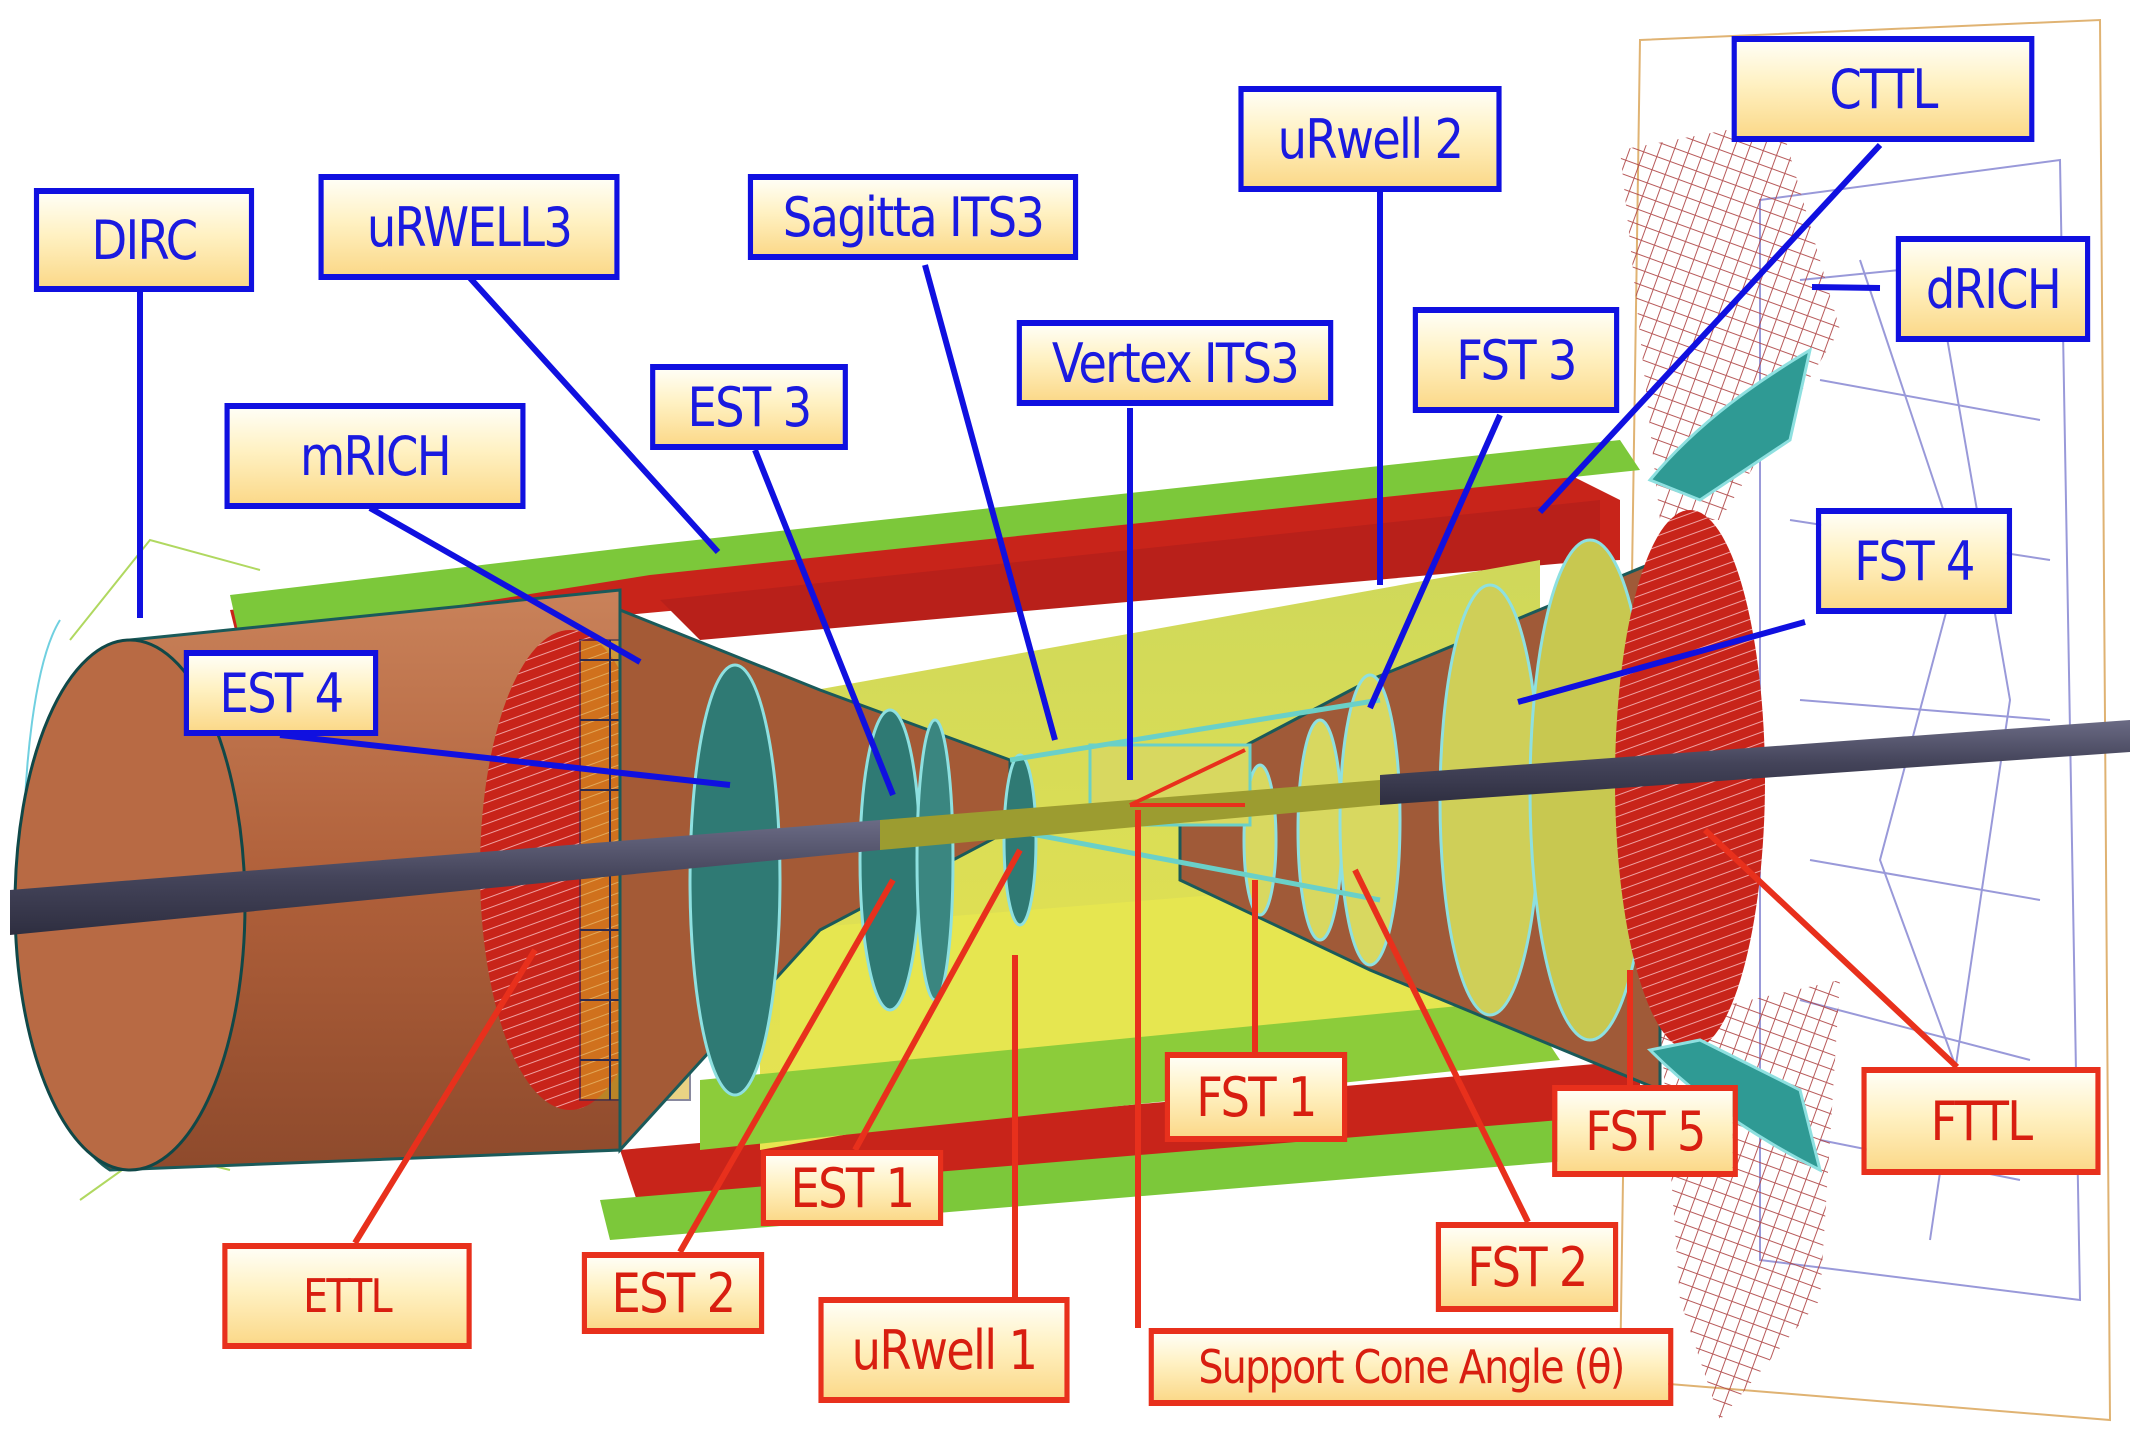 This screenshot has height=1448, width=2140. What do you see at coordinates (347, 1296) in the screenshot?
I see `label-ettl: ETTL` at bounding box center [347, 1296].